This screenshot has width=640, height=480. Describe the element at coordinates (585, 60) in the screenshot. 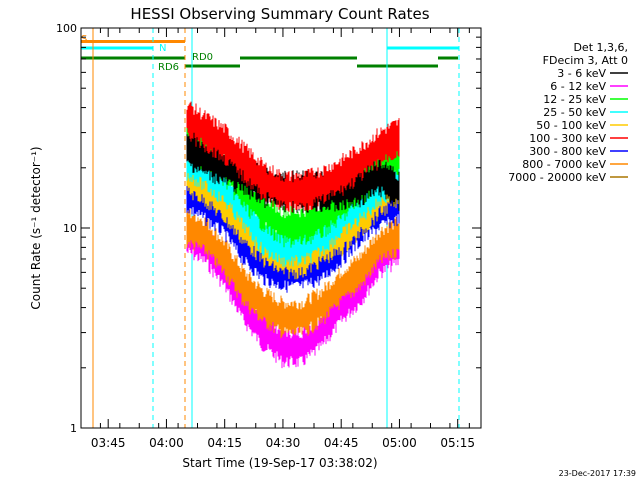

I see `legend-header-2: FDecim 3, Att 0` at that location.